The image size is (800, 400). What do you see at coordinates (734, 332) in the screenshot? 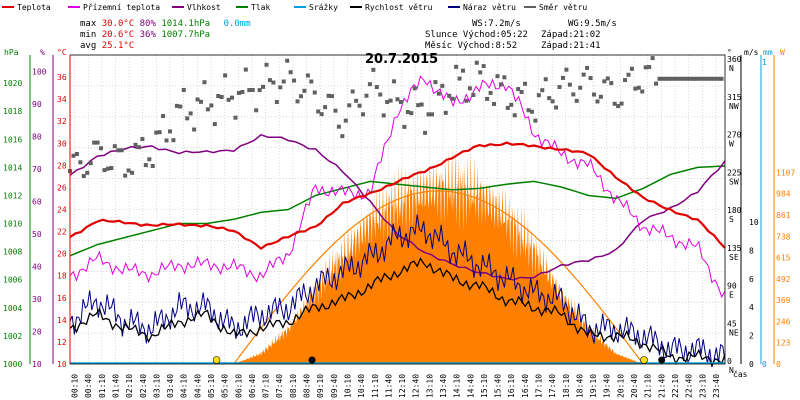
I see `tick-dir-label-1: NE` at bounding box center [734, 332].